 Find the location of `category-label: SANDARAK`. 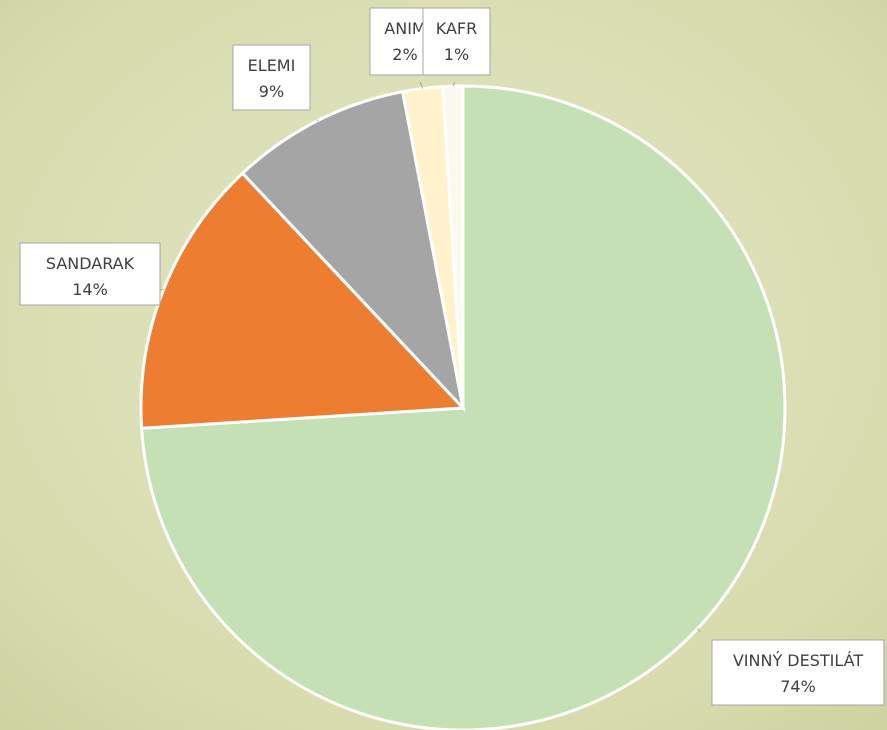

category-label: SANDARAK is located at coordinates (90, 263).